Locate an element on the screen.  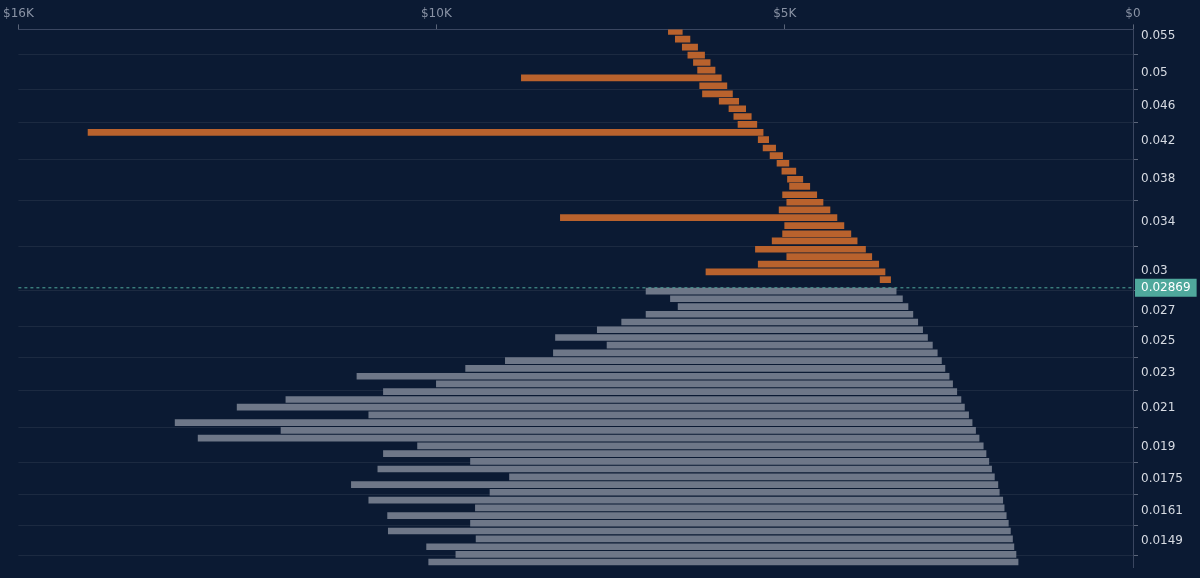
y-tick-label: 0.021 is located at coordinates (1158, 407).